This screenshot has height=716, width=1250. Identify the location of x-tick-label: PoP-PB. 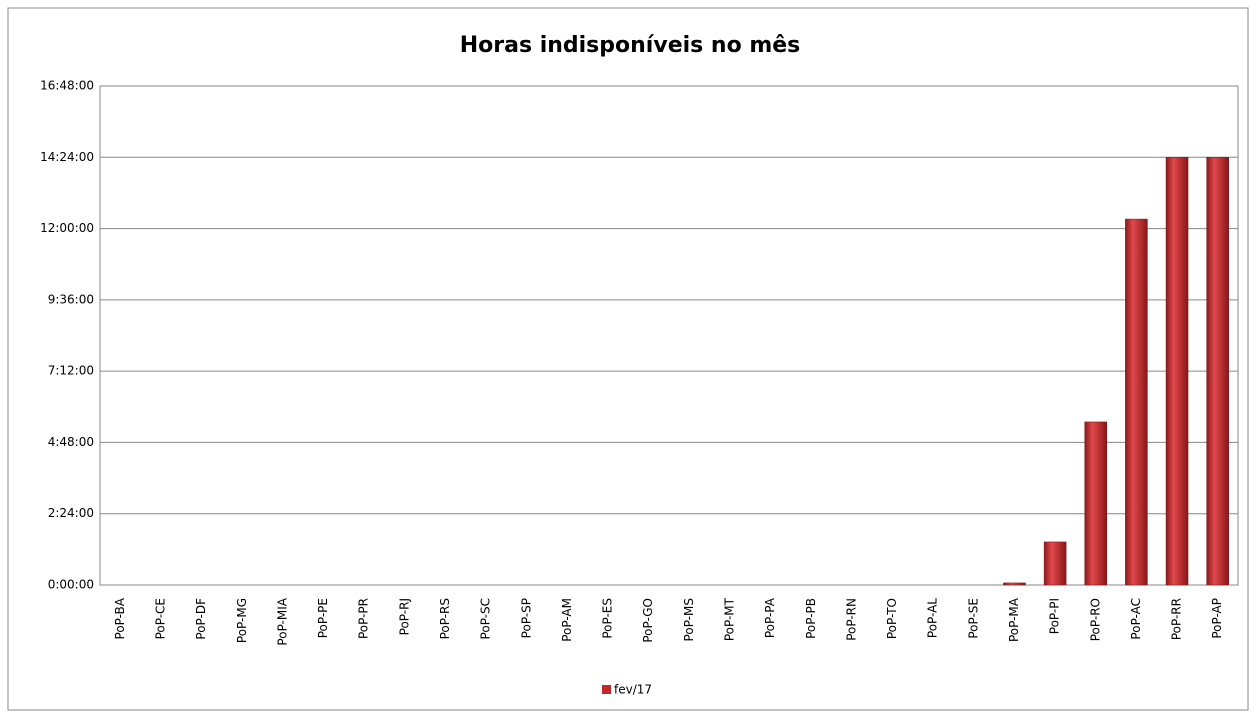
(811, 618).